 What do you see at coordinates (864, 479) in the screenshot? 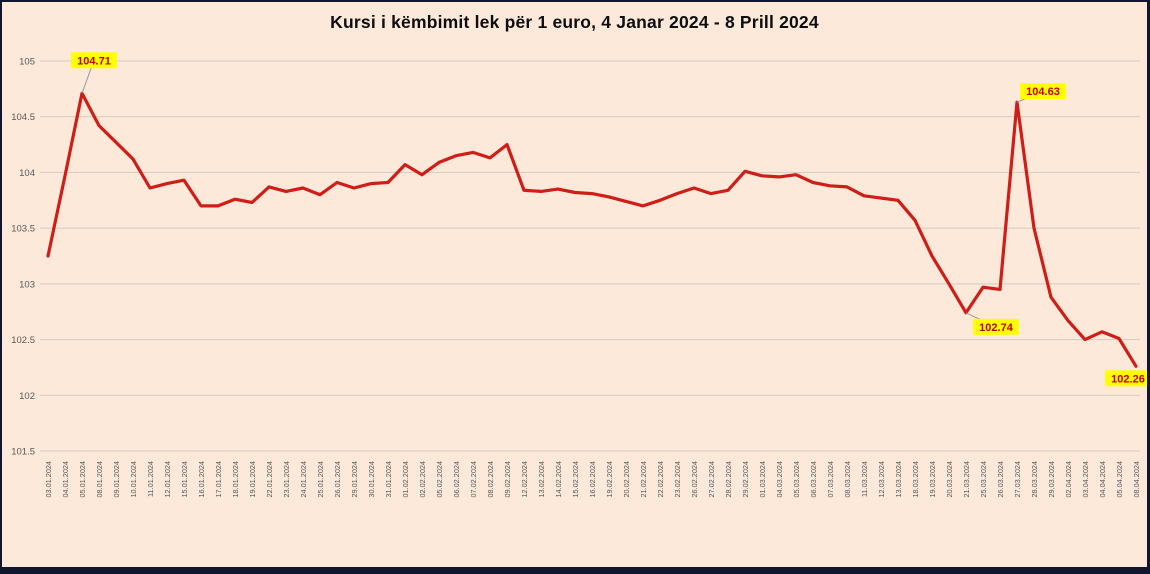
I see `x-tick-label: 11.03.2024` at bounding box center [864, 479].